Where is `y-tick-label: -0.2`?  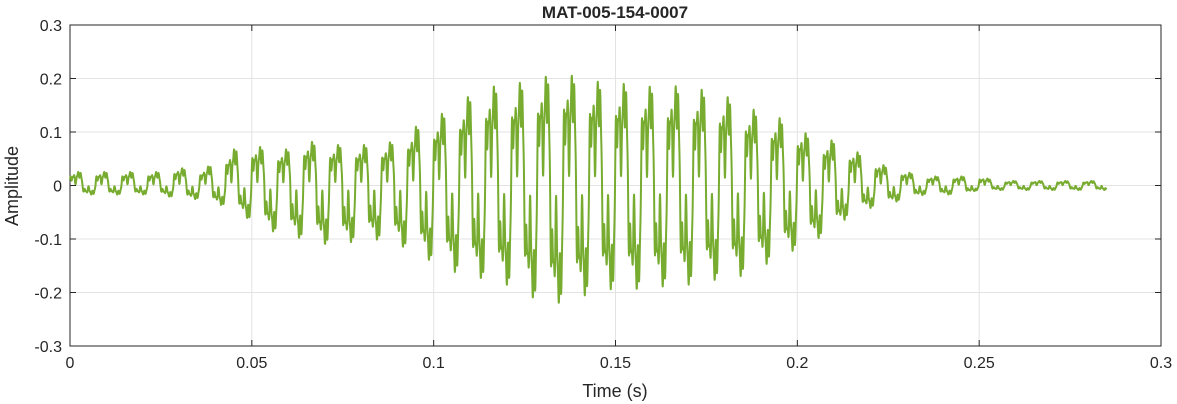
y-tick-label: -0.2 is located at coordinates (48, 294).